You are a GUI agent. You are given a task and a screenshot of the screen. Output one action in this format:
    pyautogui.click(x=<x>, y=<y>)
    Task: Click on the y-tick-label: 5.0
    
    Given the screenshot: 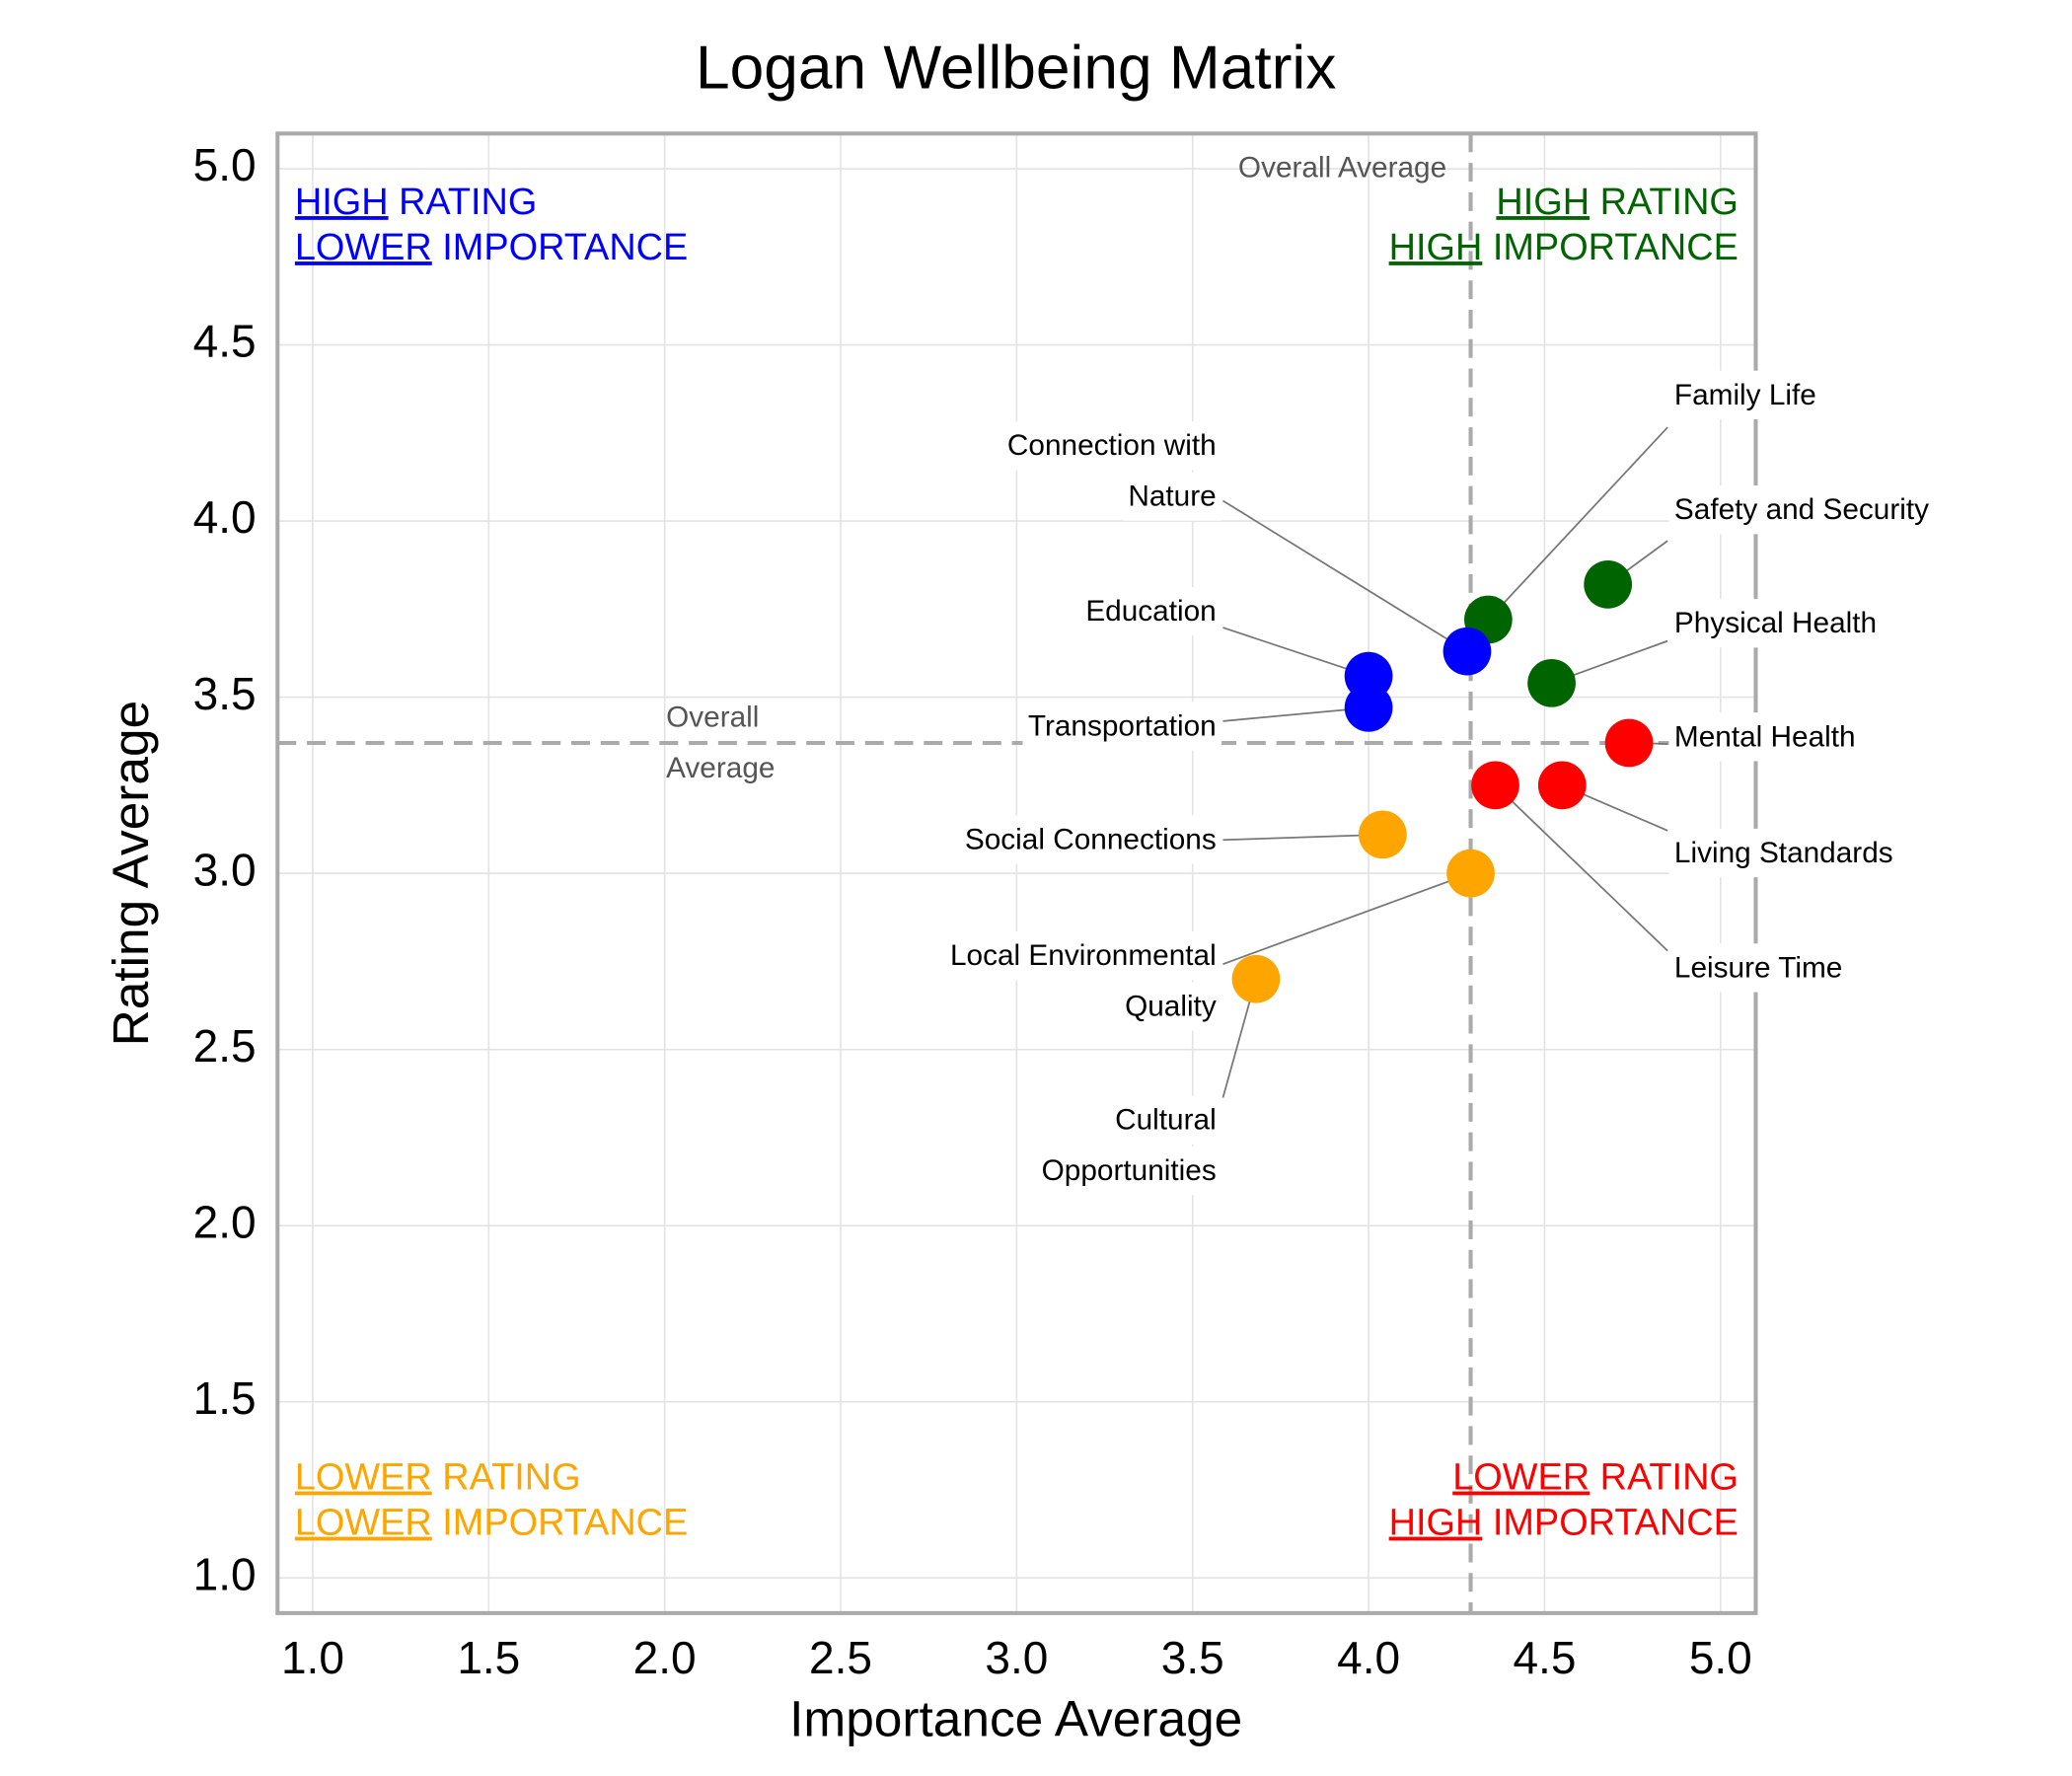 What is the action you would take?
    pyautogui.click(x=225, y=165)
    